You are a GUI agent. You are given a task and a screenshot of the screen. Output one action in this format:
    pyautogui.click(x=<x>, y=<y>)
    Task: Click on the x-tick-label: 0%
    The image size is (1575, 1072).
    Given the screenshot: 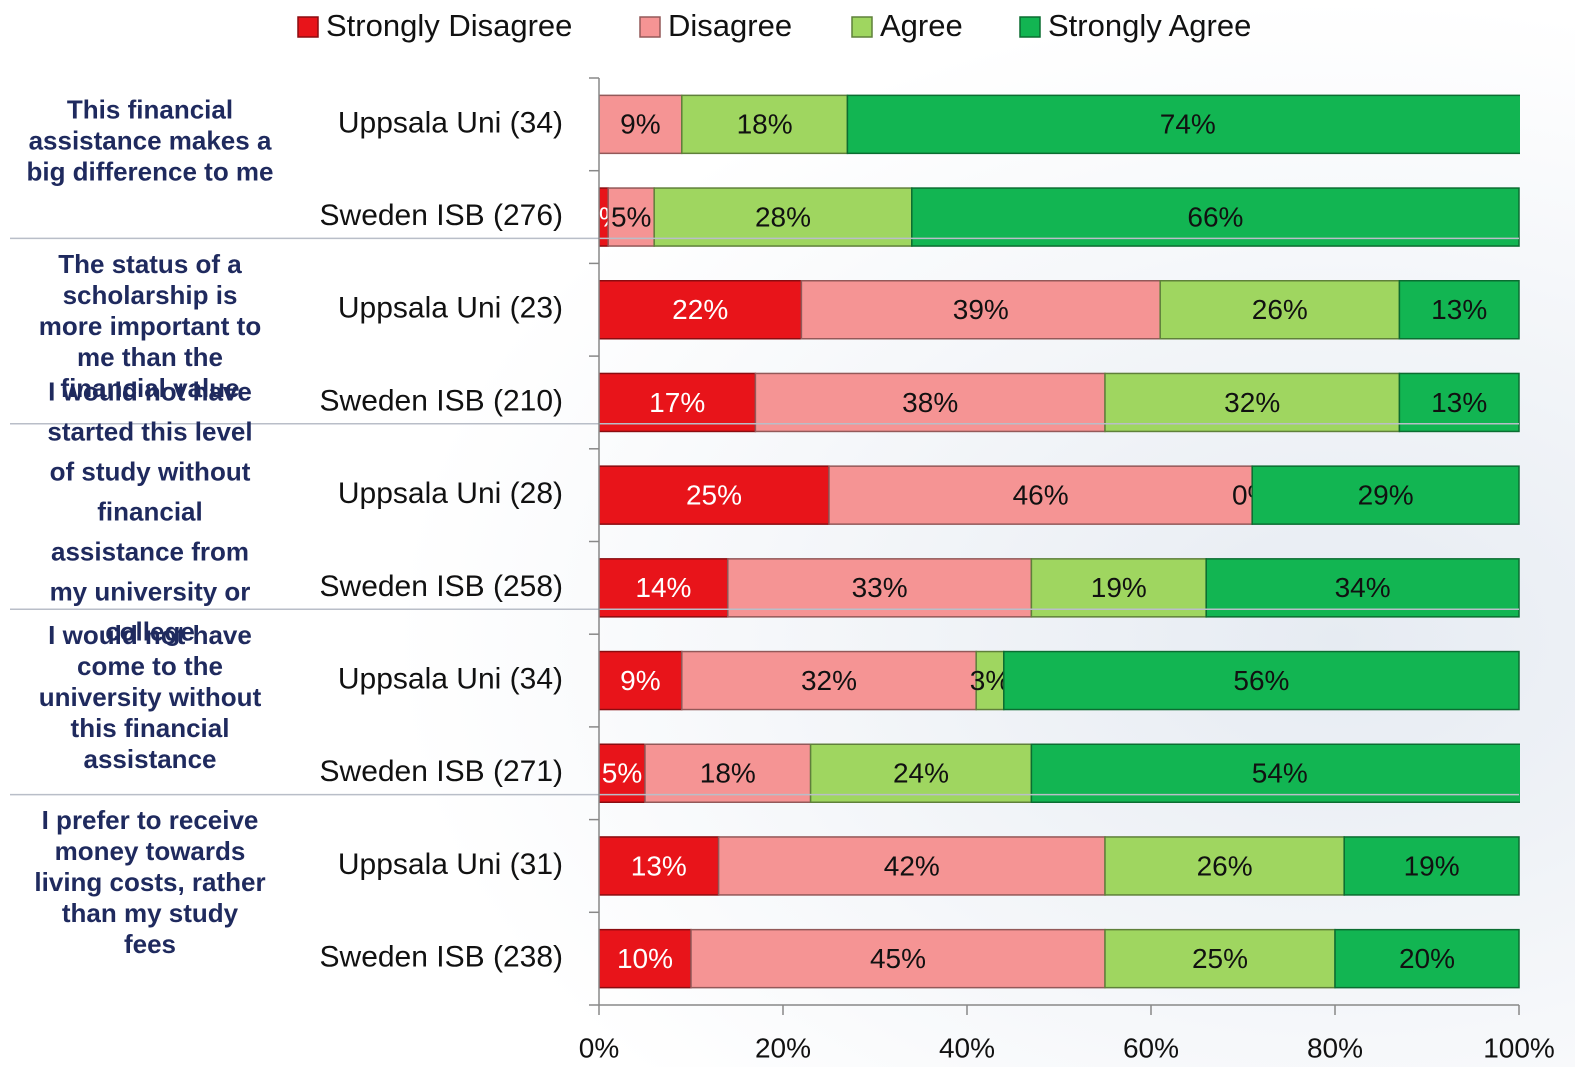 What is the action you would take?
    pyautogui.click(x=599, y=1047)
    